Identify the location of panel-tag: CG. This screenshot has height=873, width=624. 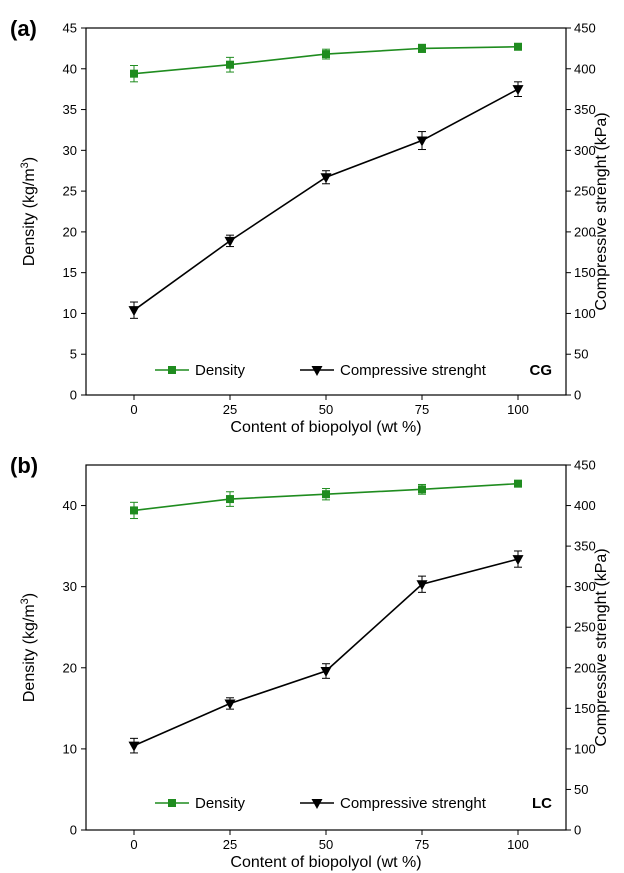
(541, 370).